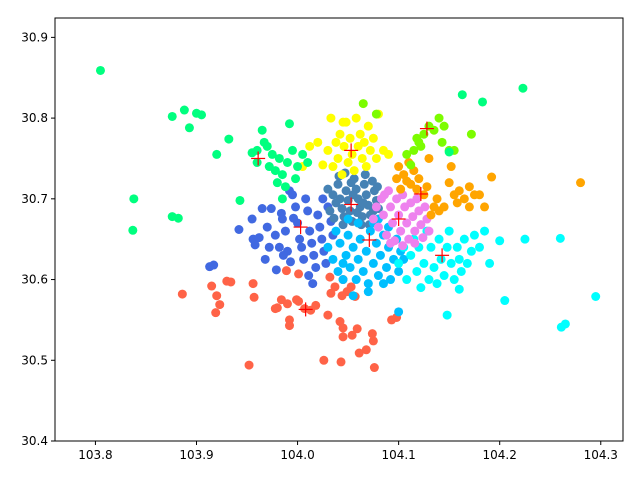  What do you see at coordinates (348, 451) in the screenshot?
I see `x-axis: 103.8 103.9 104.0 104.1 104.2 104.3` at bounding box center [348, 451].